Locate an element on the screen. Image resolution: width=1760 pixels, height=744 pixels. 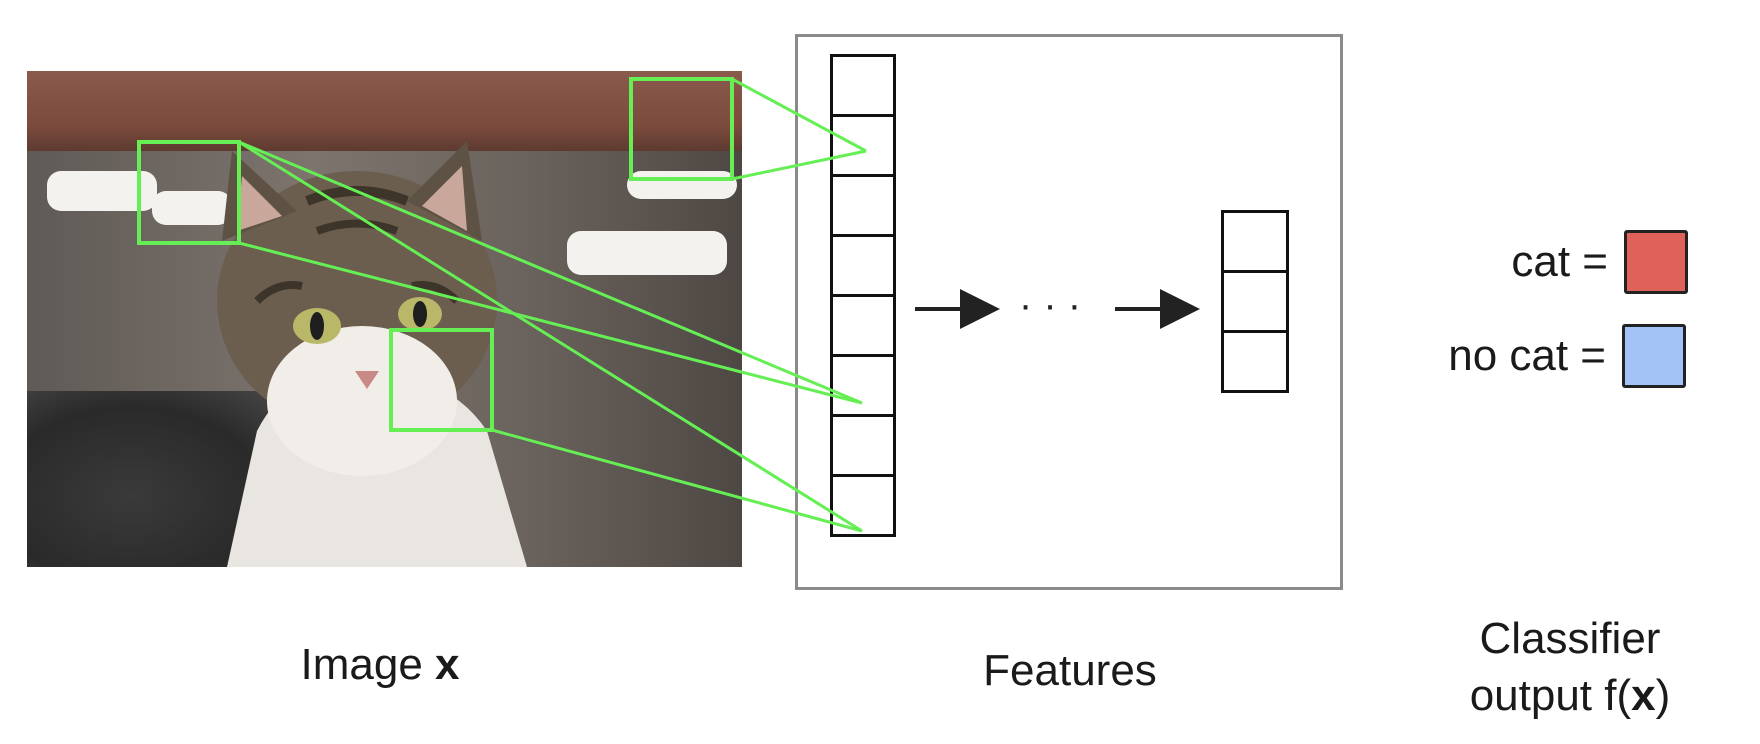
classifier-caption: Classifier output f(x) is located at coordinates (1570, 667).